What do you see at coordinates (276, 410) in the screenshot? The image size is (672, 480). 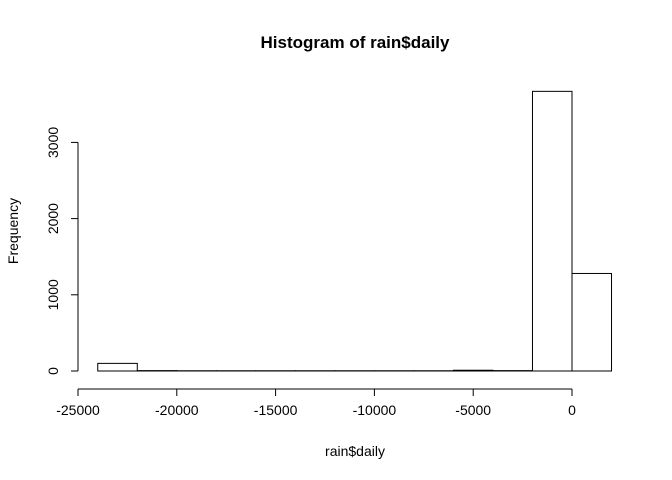 I see `x-tick-label-2: -15000` at bounding box center [276, 410].